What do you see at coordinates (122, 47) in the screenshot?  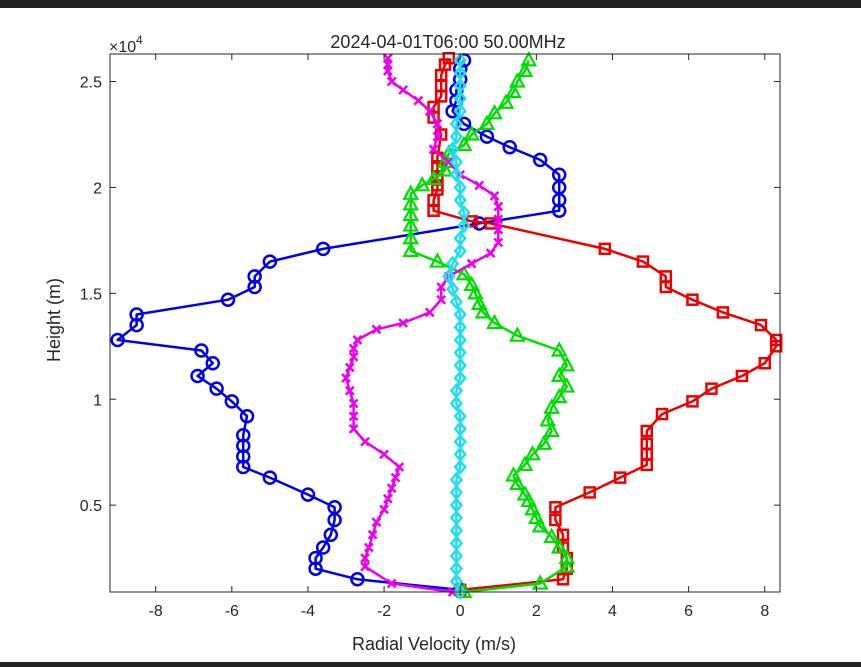 I see `y-exponent-base: ×10` at bounding box center [122, 47].